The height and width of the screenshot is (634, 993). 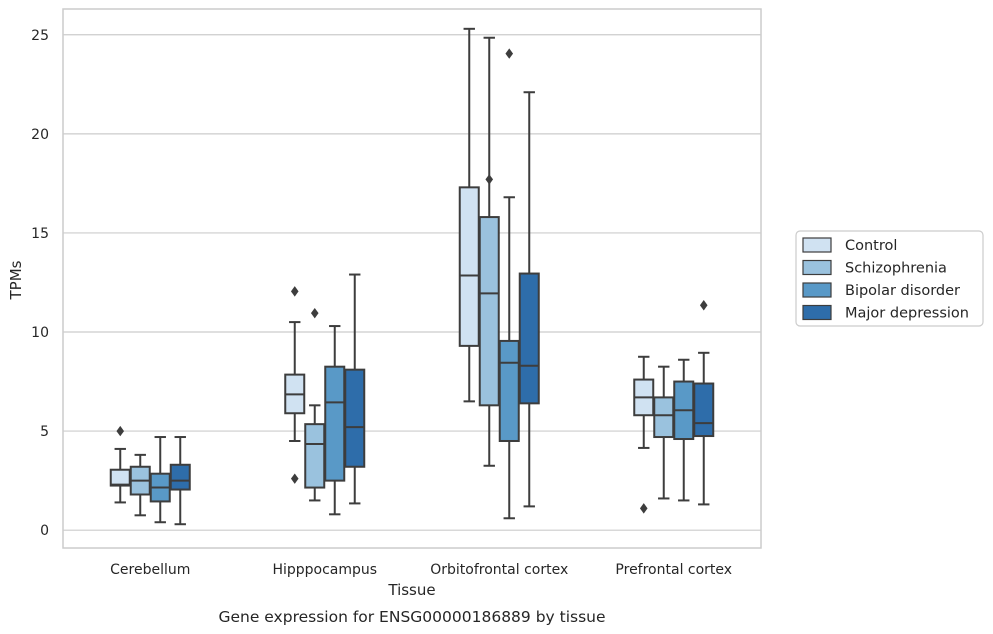 What do you see at coordinates (40, 36) in the screenshot?
I see `y-tick-label: 25` at bounding box center [40, 36].